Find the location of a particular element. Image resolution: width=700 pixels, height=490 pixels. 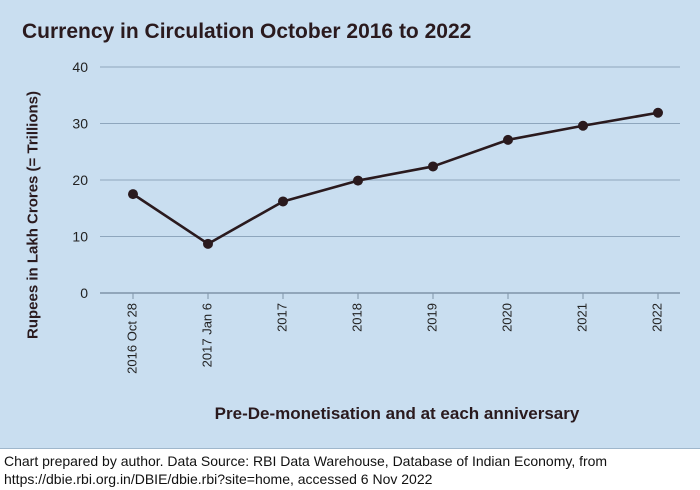

y-axis-label: Rupees in Lakh Crores (= Trillions) is located at coordinates (33, 215).